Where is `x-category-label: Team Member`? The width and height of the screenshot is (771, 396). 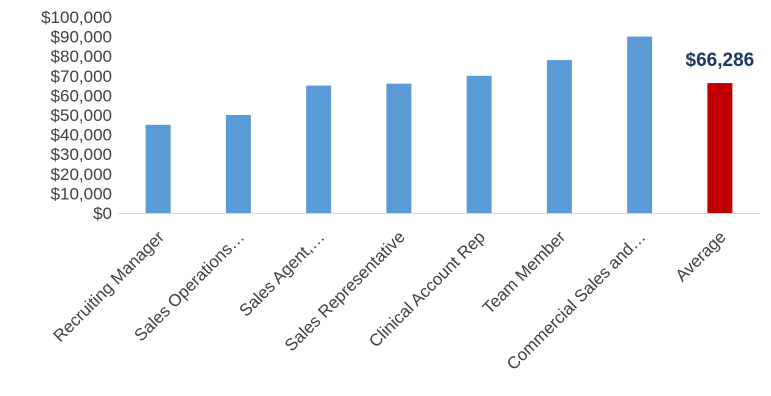 x-category-label: Team Member is located at coordinates (524, 272).